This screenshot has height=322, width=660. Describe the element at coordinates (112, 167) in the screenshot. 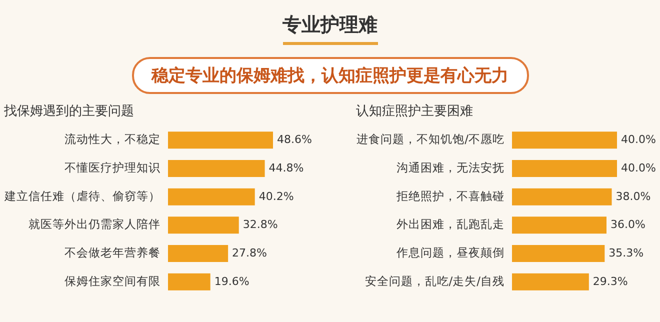

I see `y-tick-label: 不懂医疗护理知识` at that location.